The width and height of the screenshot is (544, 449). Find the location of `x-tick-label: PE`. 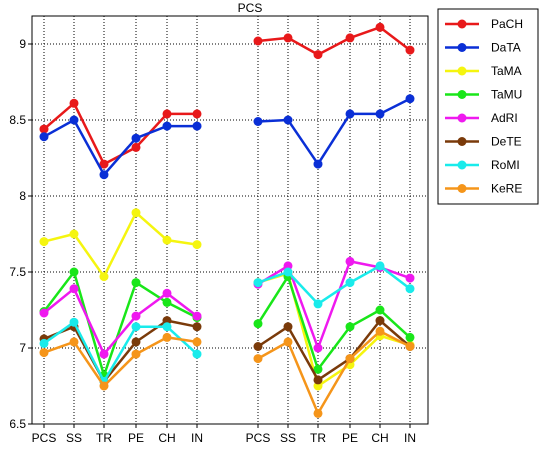

x-tick-label: PE is located at coordinates (350, 438).